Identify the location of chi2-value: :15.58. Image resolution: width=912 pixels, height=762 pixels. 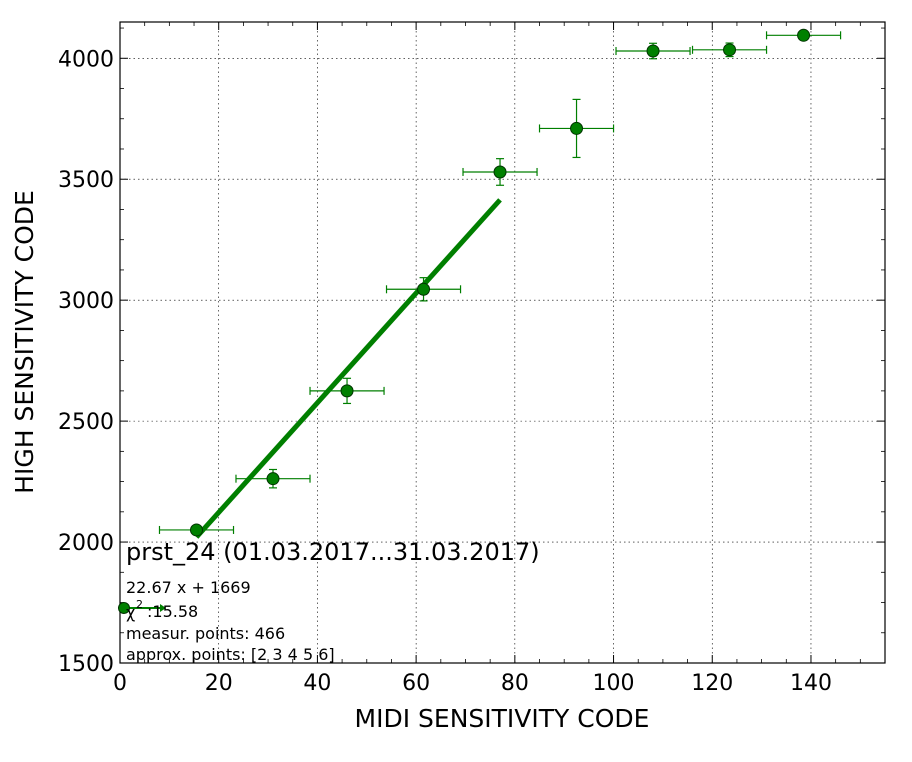
(172, 611).